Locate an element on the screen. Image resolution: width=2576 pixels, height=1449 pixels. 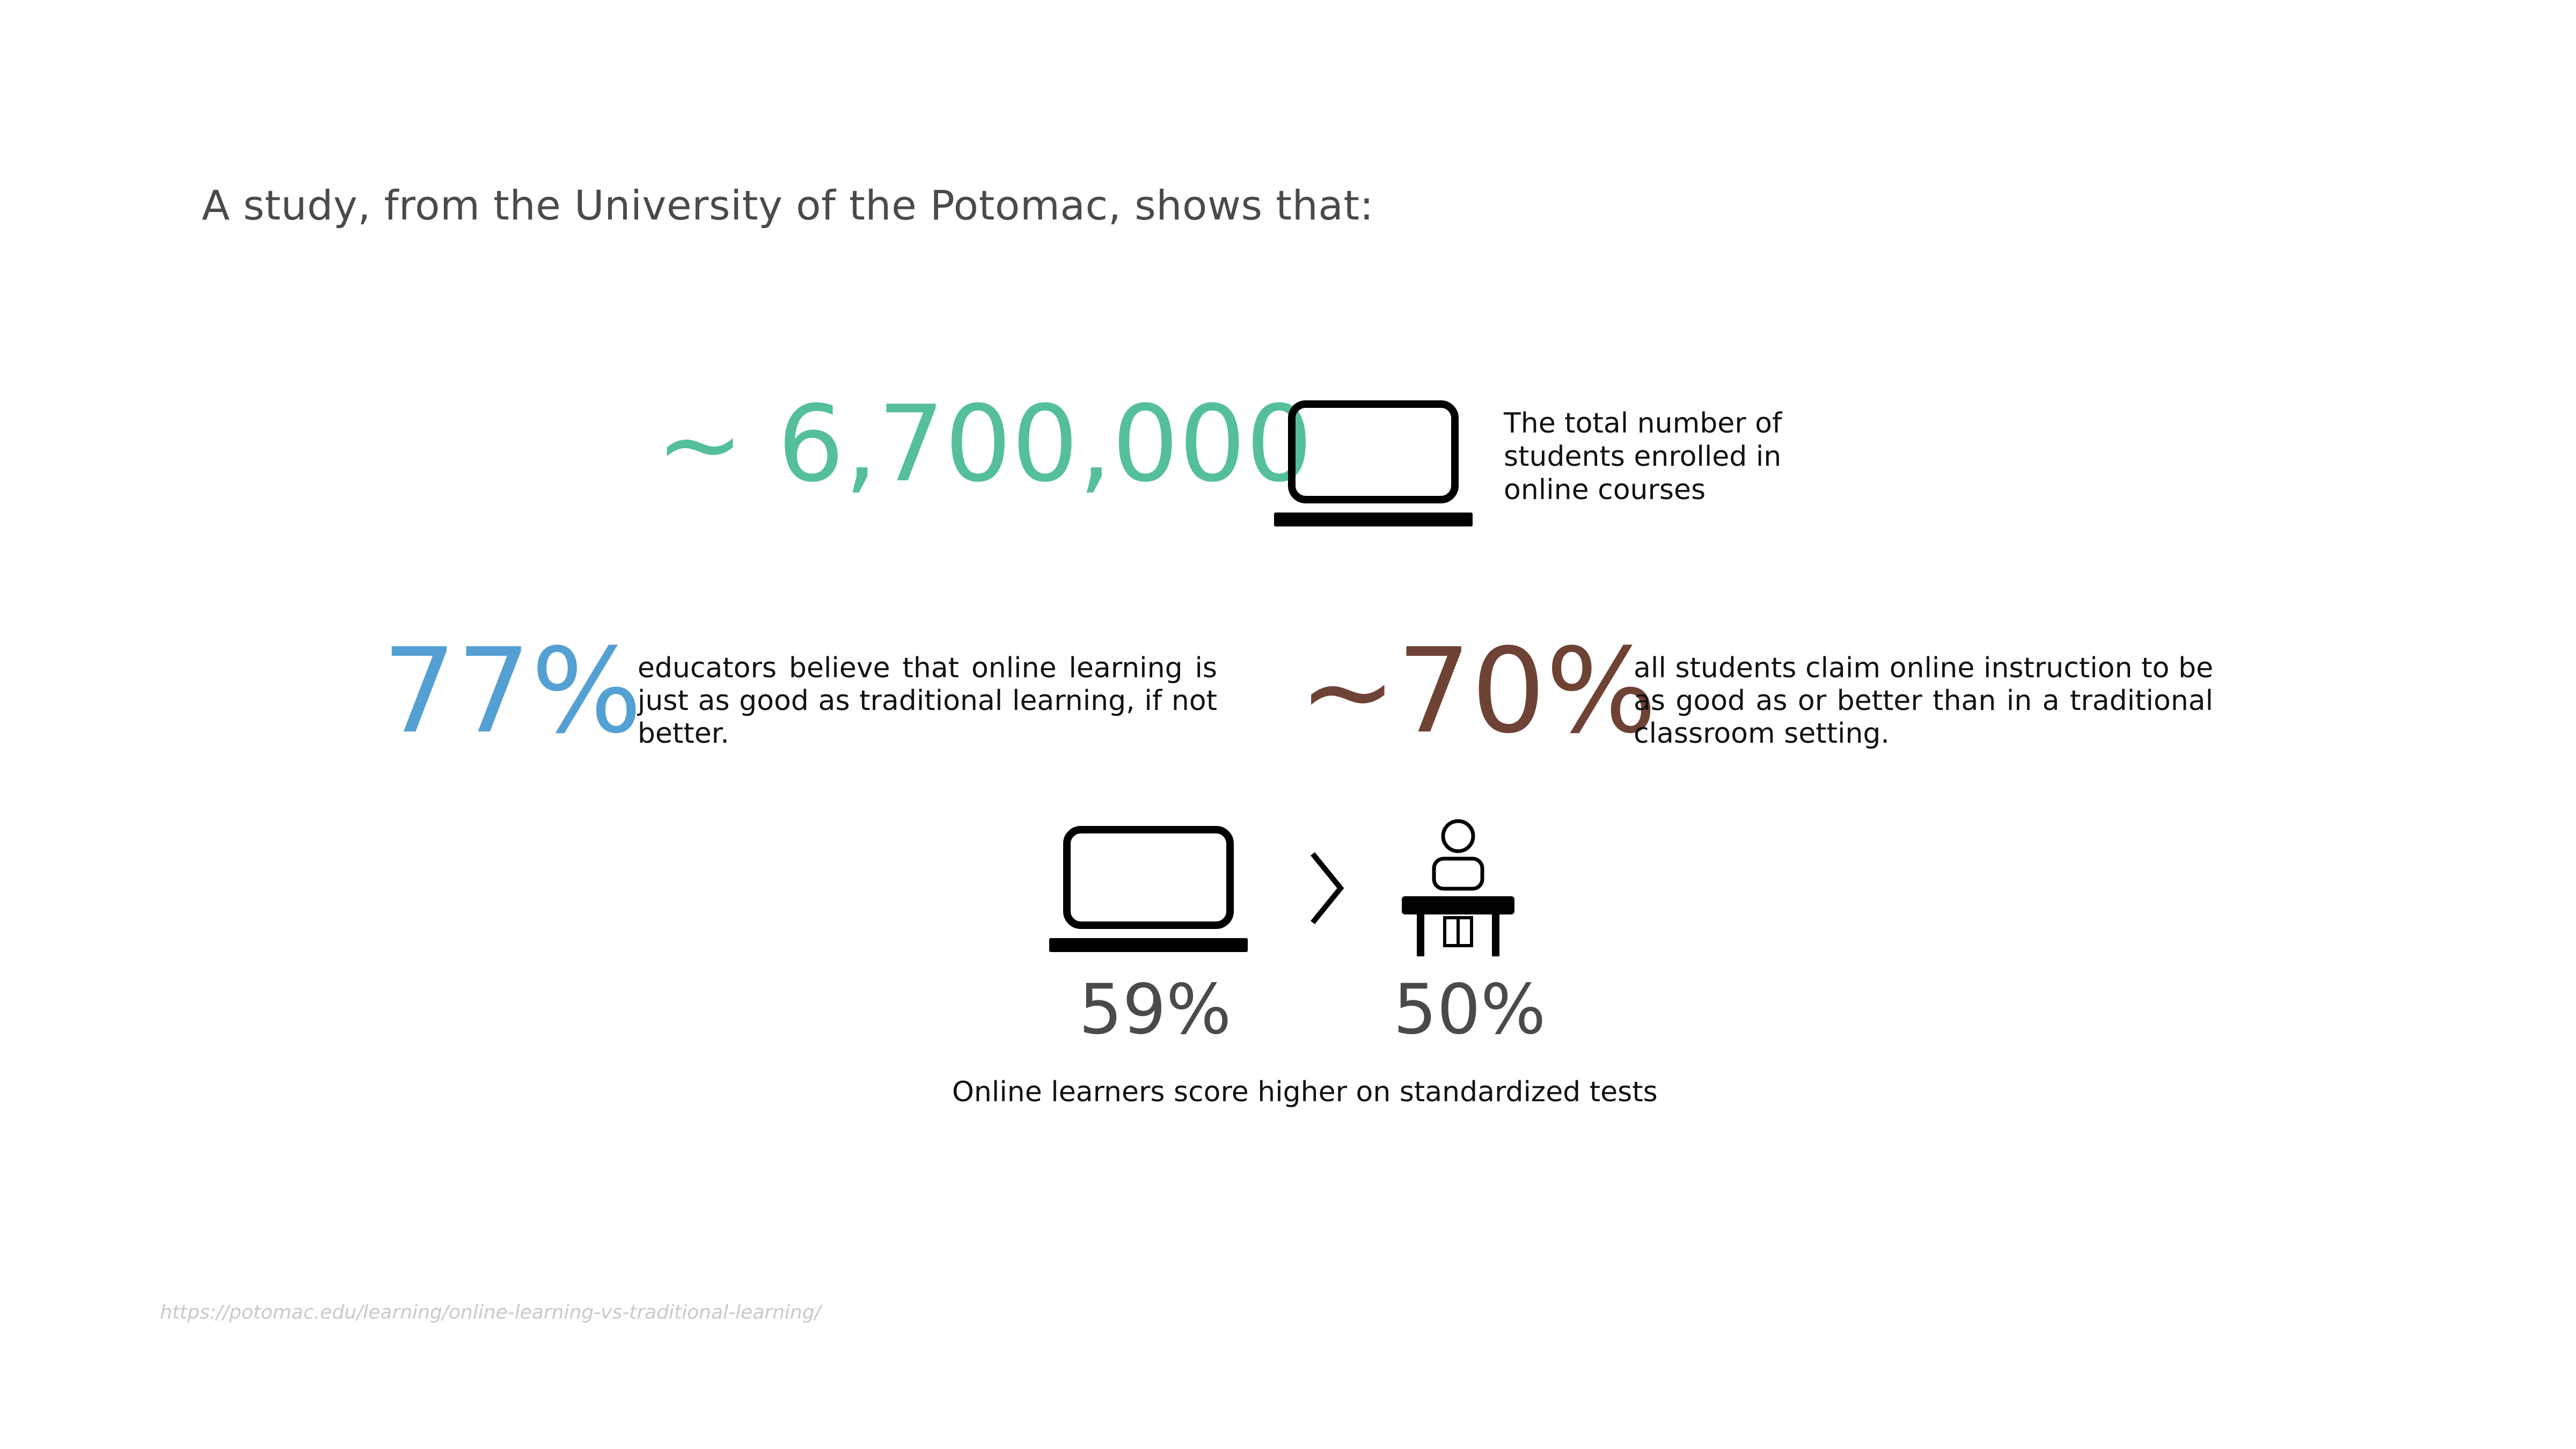
educators-stat: 77% is located at coordinates (512, 691).